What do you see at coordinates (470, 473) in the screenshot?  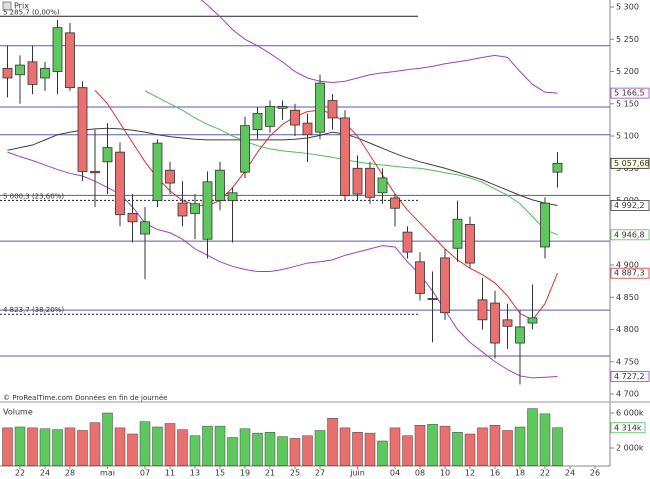 I see `x-tick-label: 12` at bounding box center [470, 473].